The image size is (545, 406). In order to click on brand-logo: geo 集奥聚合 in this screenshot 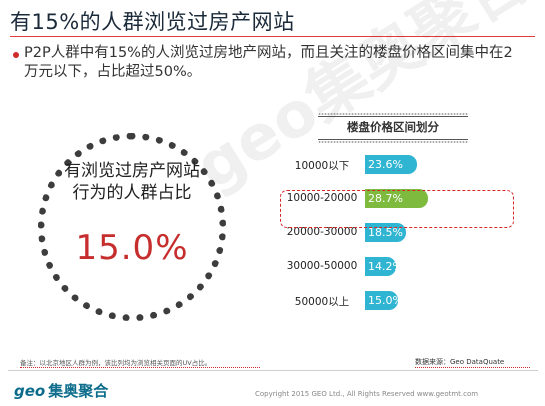, I will do `click(61, 390)`.